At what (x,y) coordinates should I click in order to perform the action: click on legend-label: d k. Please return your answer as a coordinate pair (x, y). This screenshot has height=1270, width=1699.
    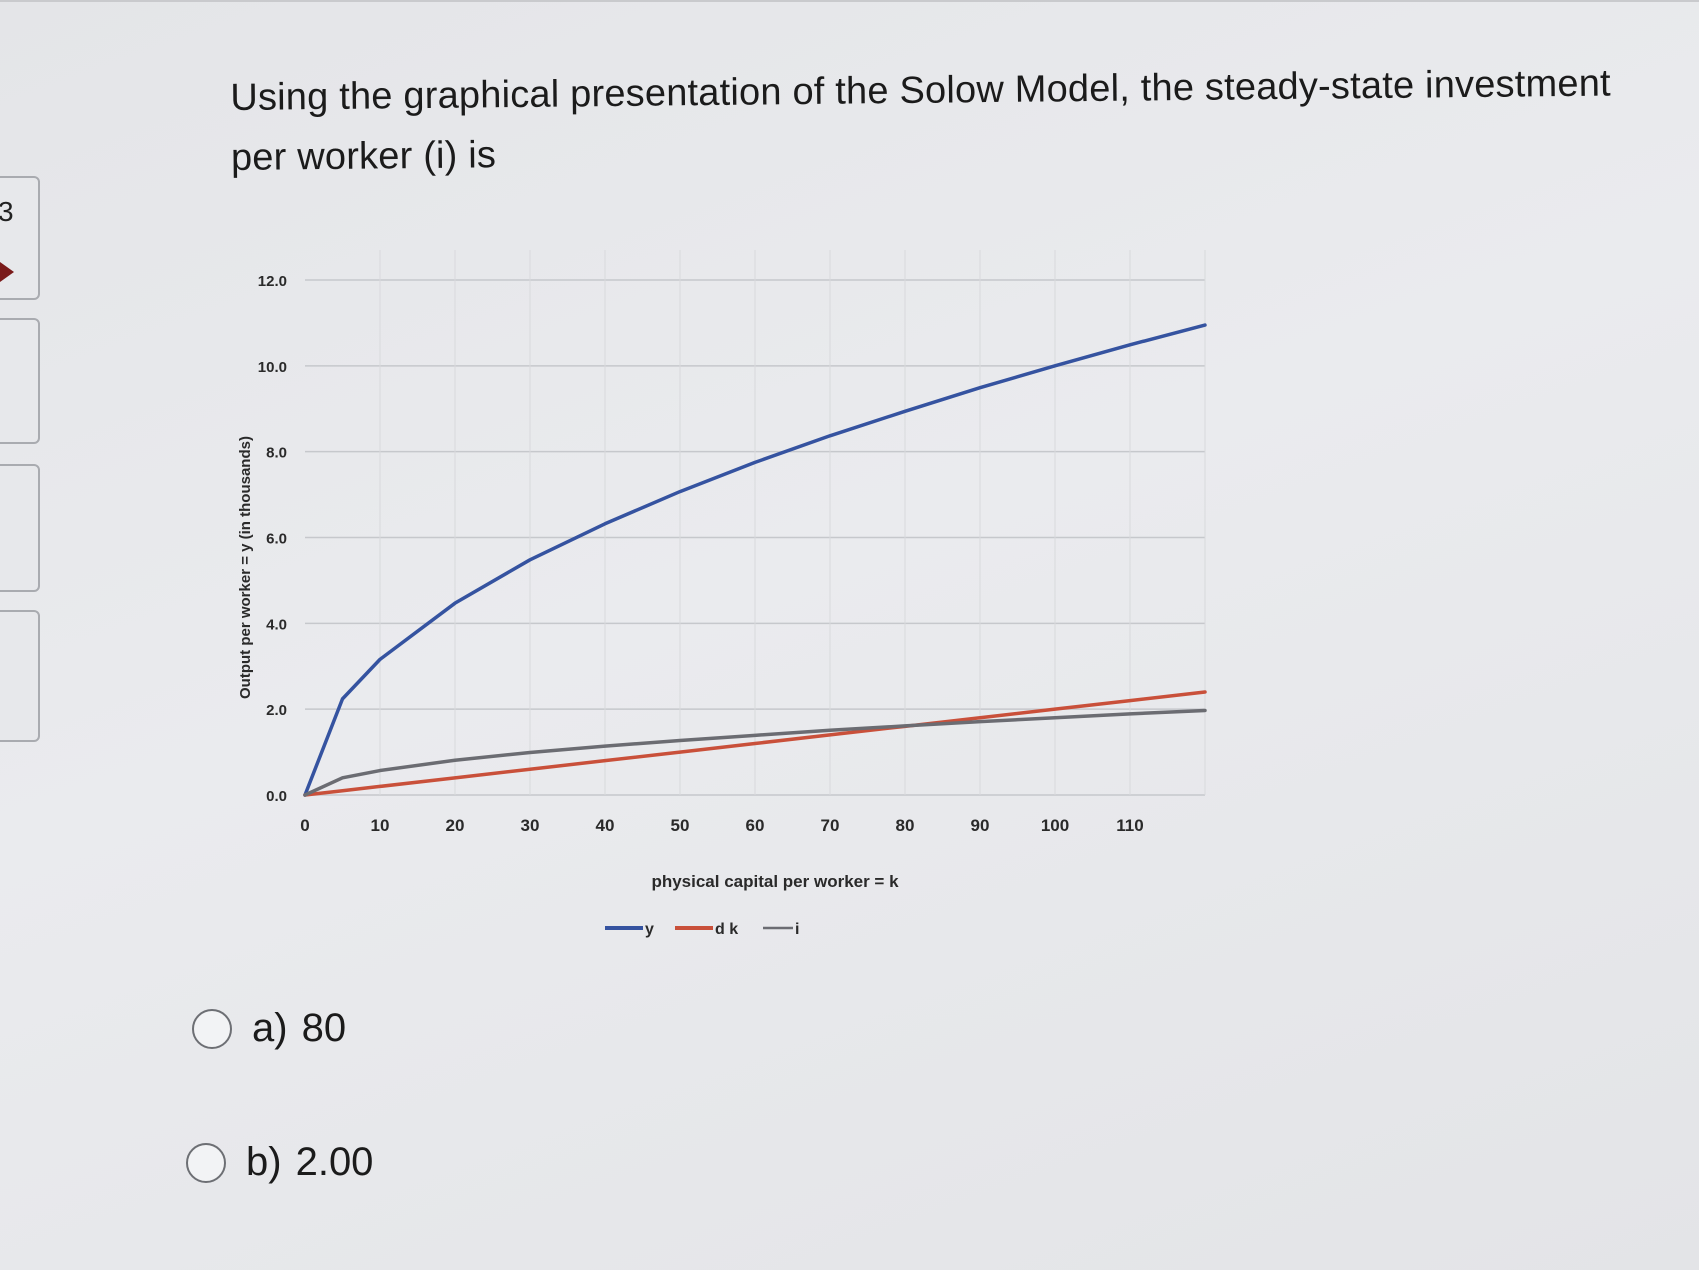
    Looking at the image, I should click on (726, 929).